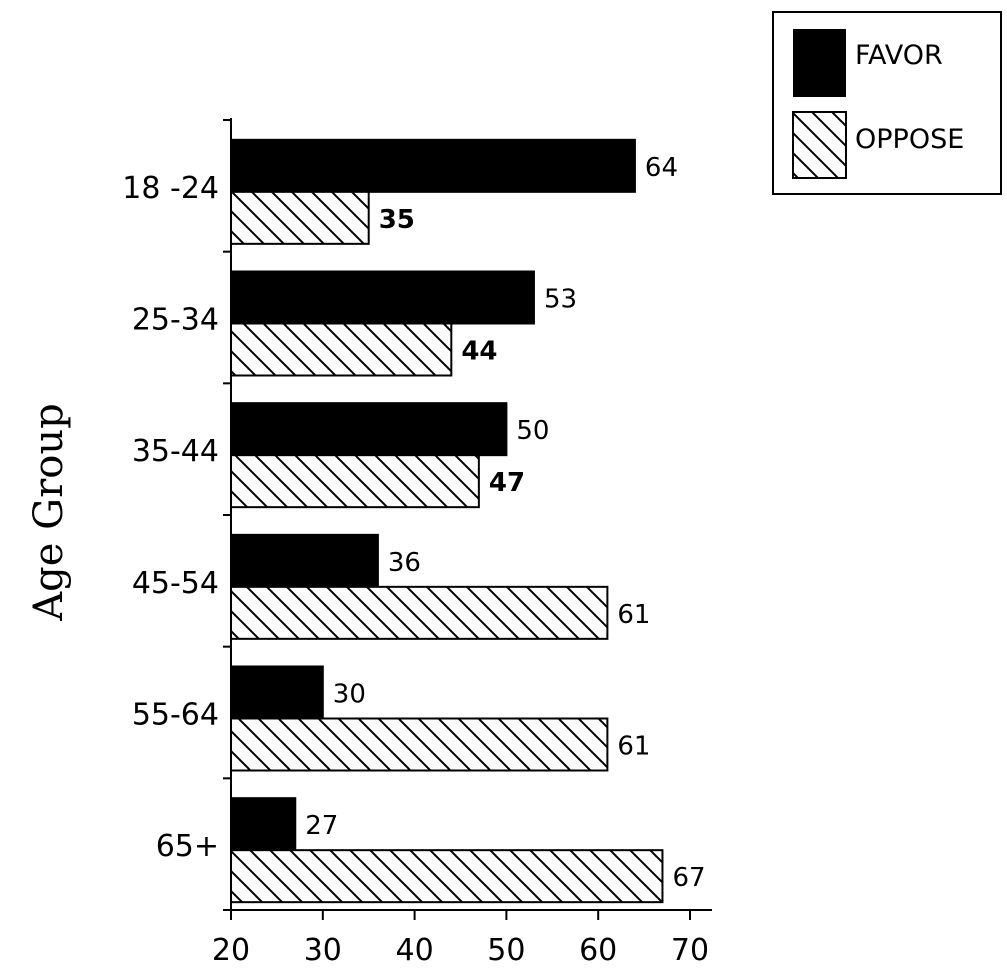 This screenshot has height=971, width=1007. What do you see at coordinates (532, 431) in the screenshot?
I see `data-label-favor: 50` at bounding box center [532, 431].